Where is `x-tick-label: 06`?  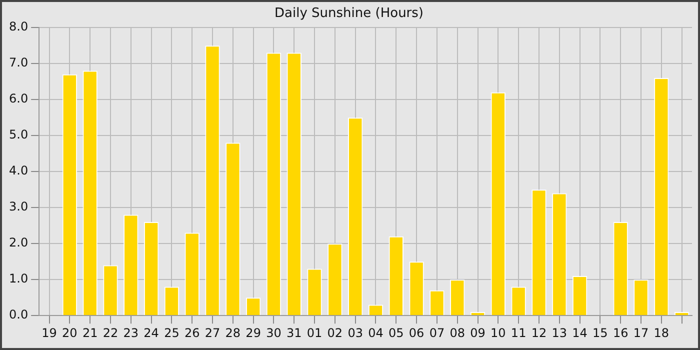 x-tick-label: 06 is located at coordinates (416, 333).